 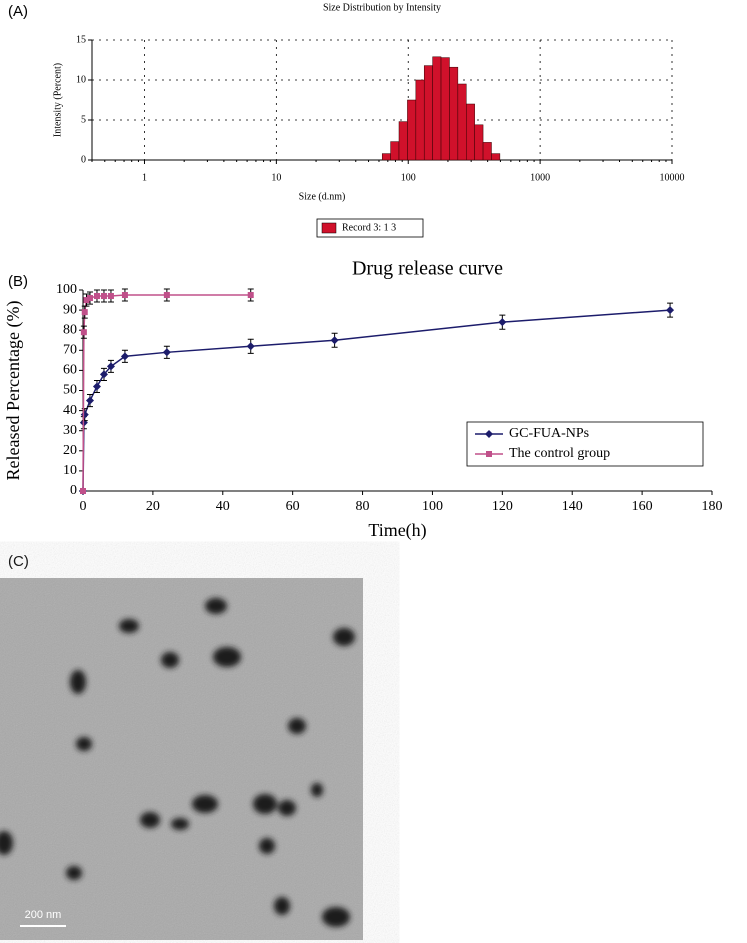 I want to click on chart-title: Size Distribution by Intensity, so click(x=382, y=7).